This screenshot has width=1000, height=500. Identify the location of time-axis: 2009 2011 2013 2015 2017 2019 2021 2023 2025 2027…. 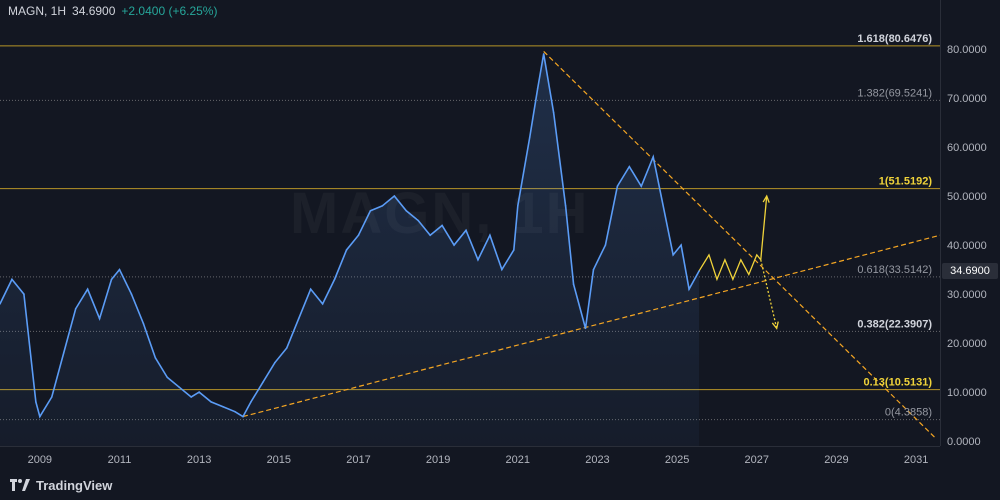
(470, 458).